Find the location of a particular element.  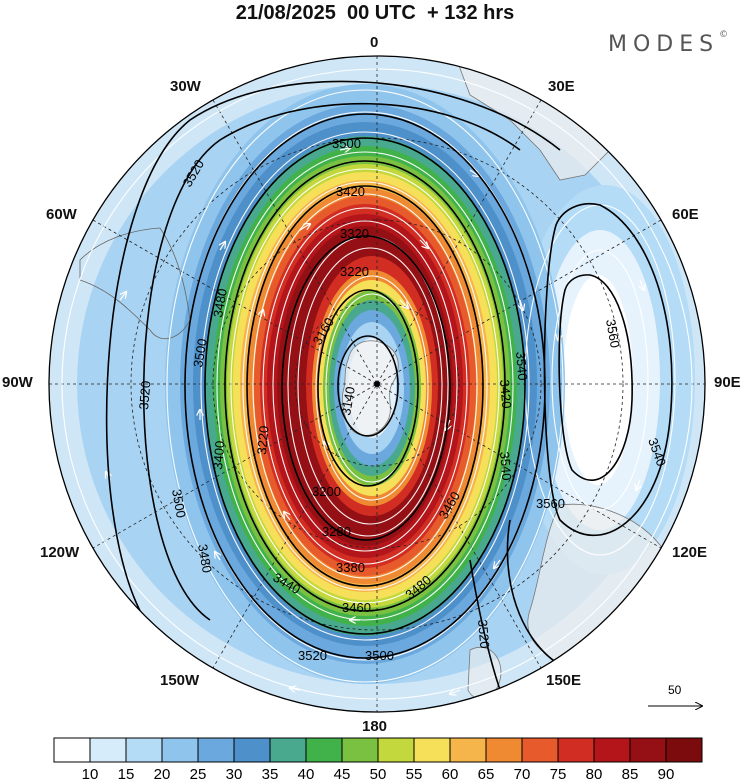

lon-label-120e: 120E is located at coordinates (690, 552).